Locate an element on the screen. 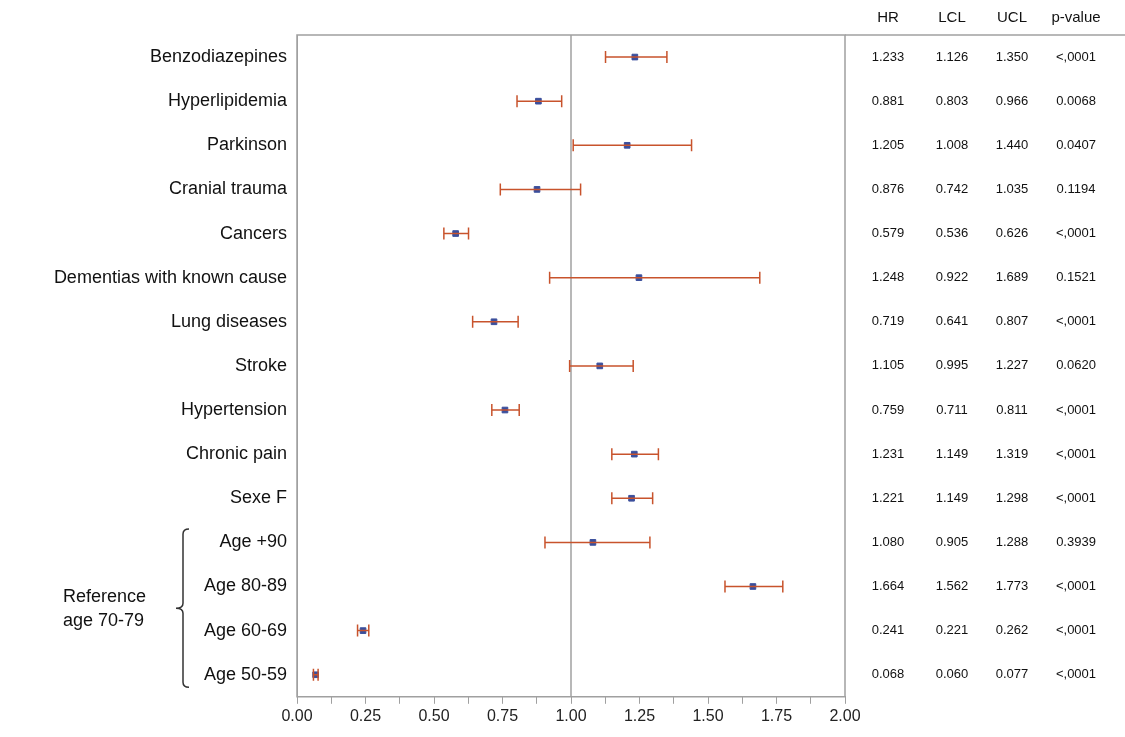 The image size is (1125, 737). text: 1.035 is located at coordinates (1012, 188).